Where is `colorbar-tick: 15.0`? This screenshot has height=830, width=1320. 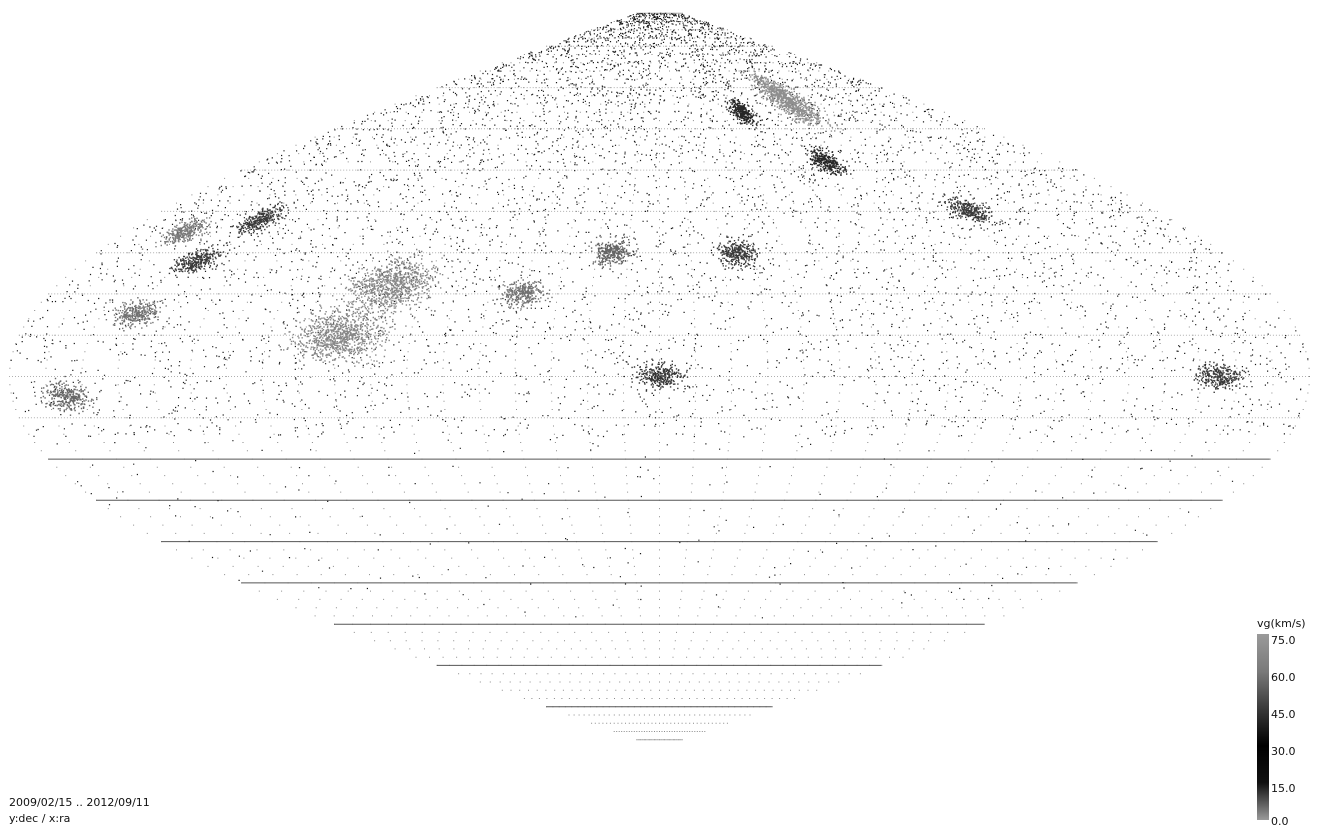
colorbar-tick: 15.0 is located at coordinates (1283, 788).